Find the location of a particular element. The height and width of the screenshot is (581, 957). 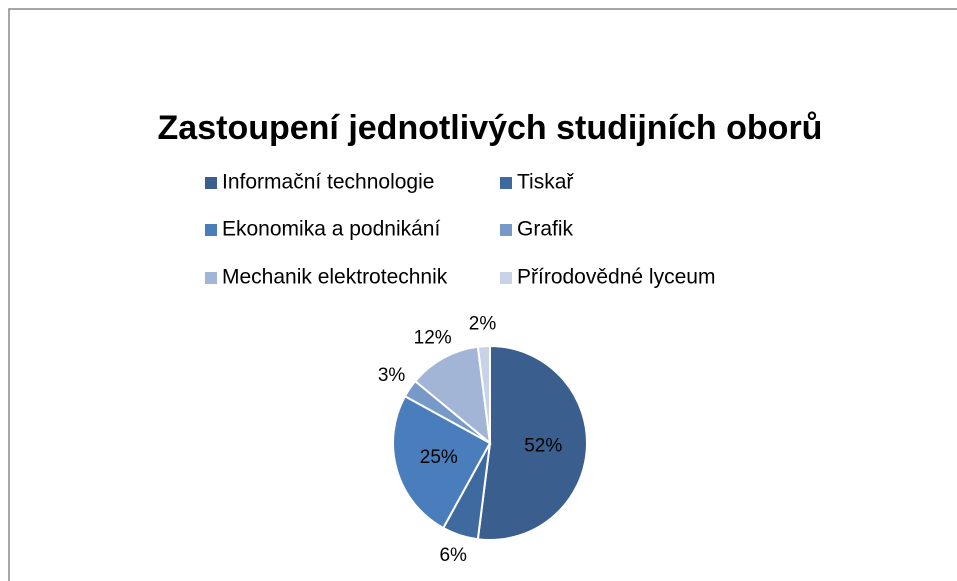

data-label: 12% is located at coordinates (433, 338).